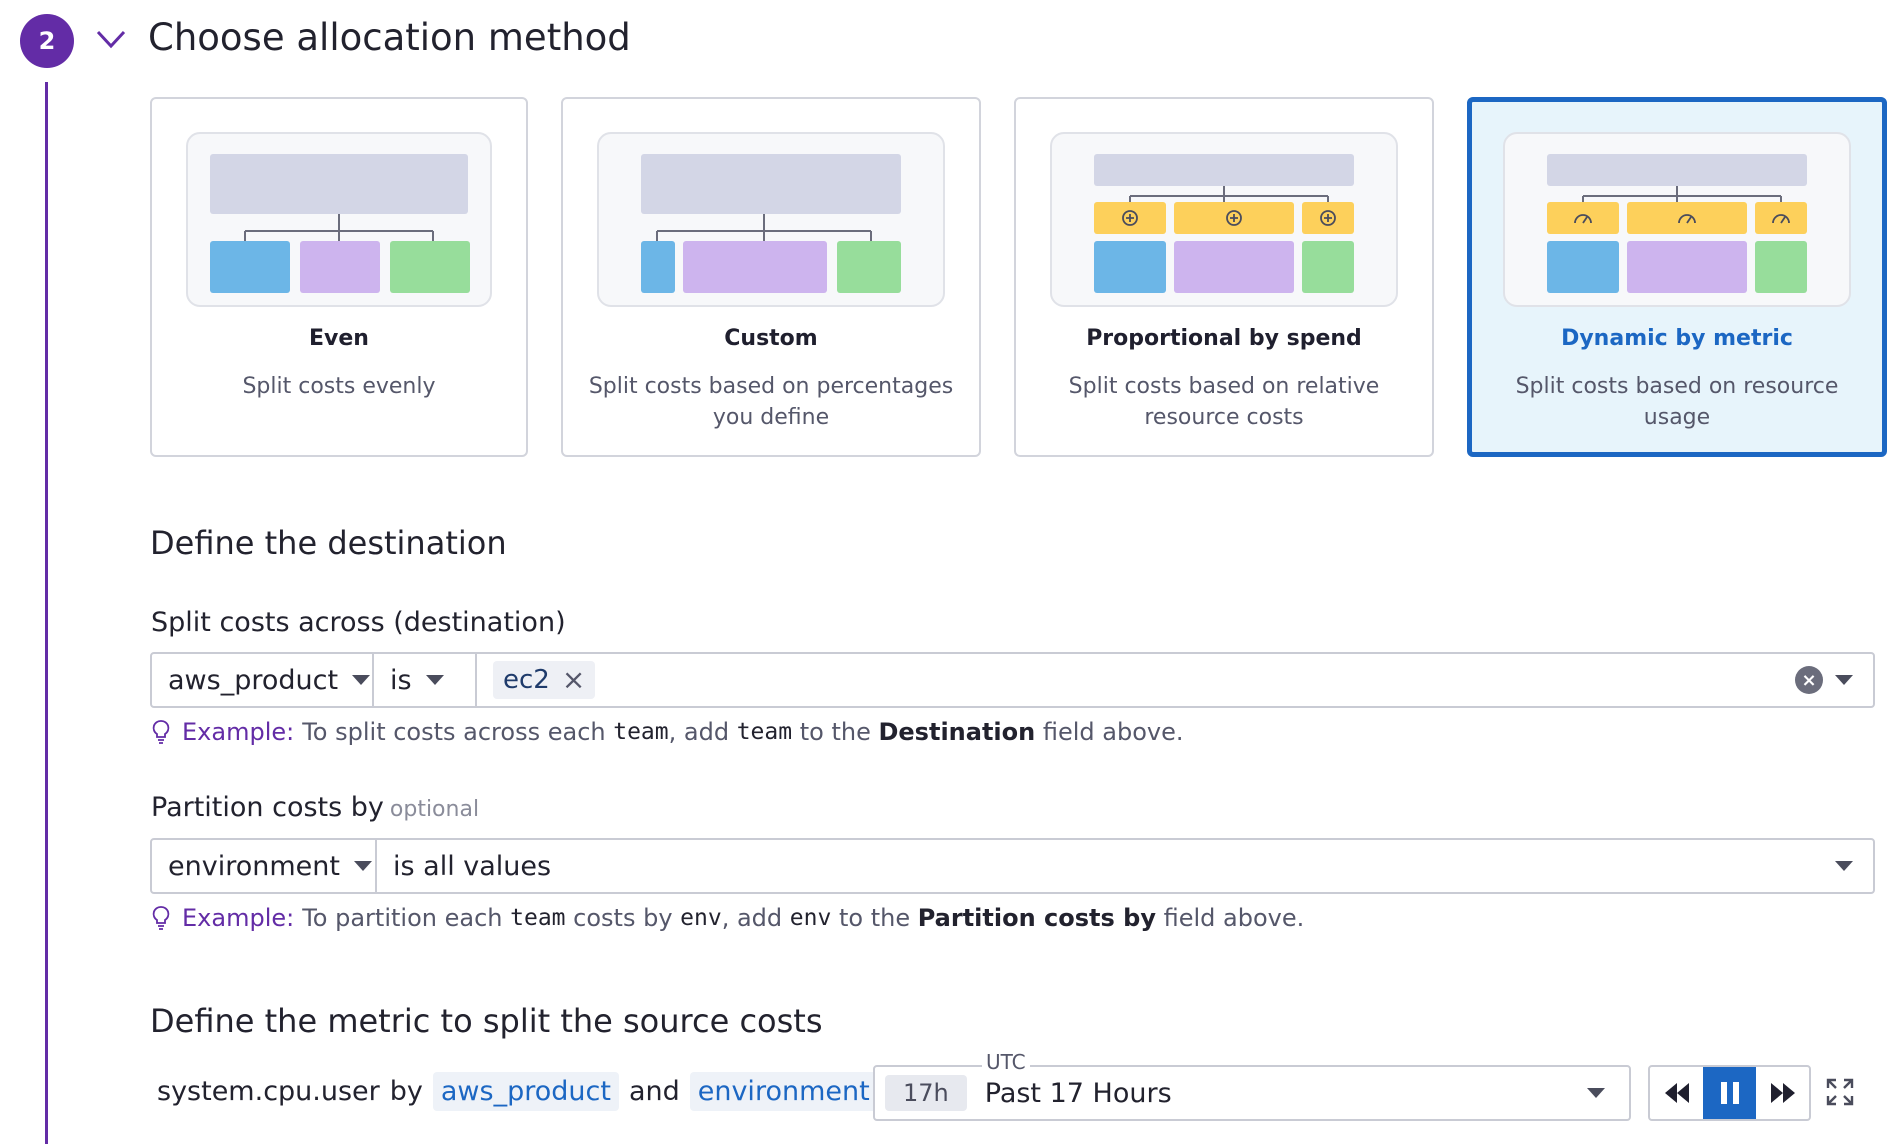 This screenshot has height=1144, width=1890. What do you see at coordinates (623, 918) in the screenshot?
I see `hint-text: costs by` at bounding box center [623, 918].